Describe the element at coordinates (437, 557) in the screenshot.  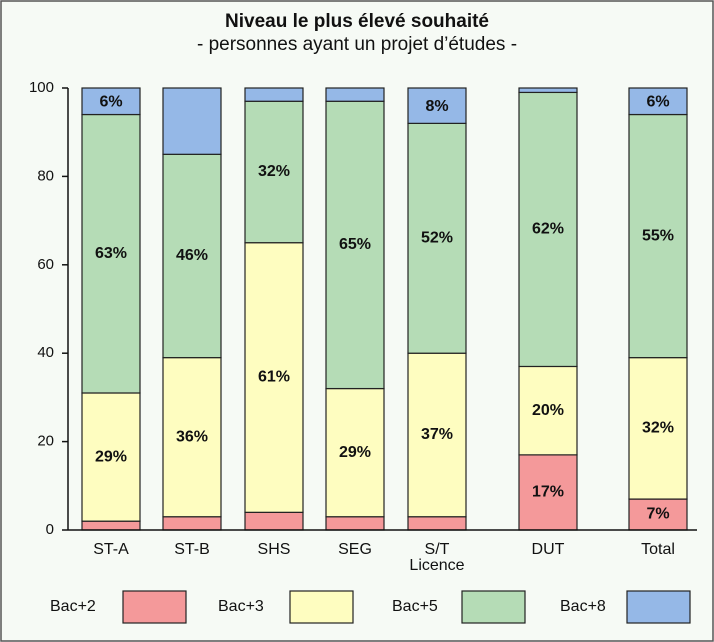
I see `x-tick-label: S/T Licence` at that location.